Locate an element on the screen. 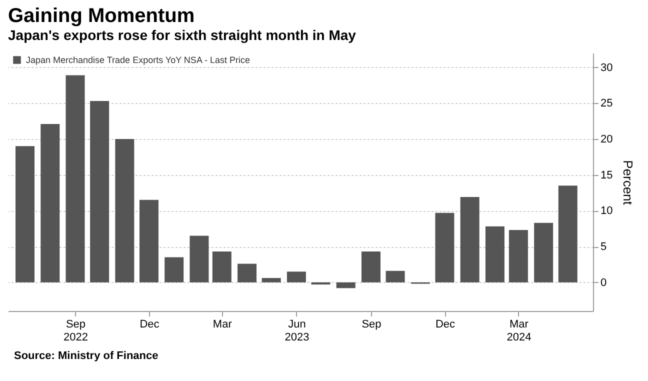  y-tick-label: 20 is located at coordinates (606, 140).